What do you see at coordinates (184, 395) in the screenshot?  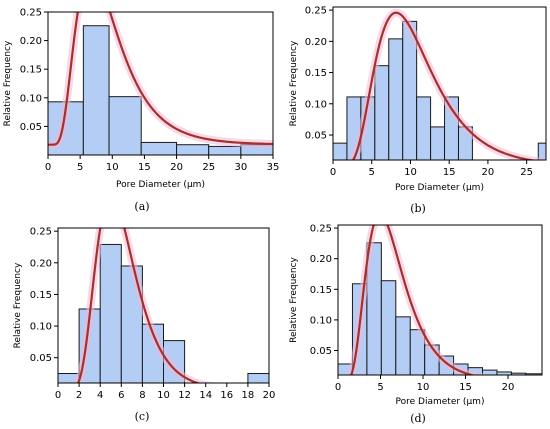 I see `x-tick-label: 12` at bounding box center [184, 395].